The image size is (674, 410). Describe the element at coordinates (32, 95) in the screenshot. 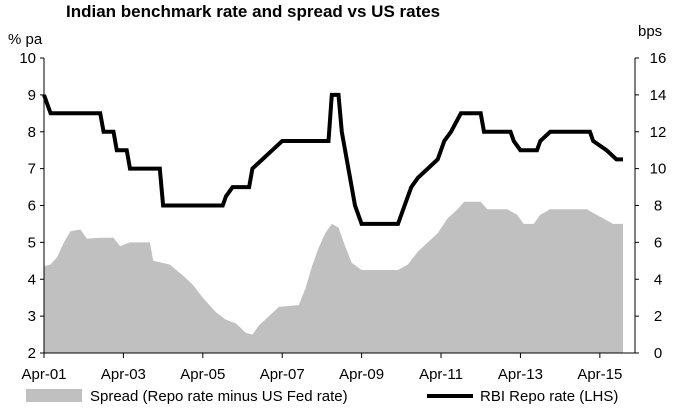

I see `left-tick-label: 9` at that location.